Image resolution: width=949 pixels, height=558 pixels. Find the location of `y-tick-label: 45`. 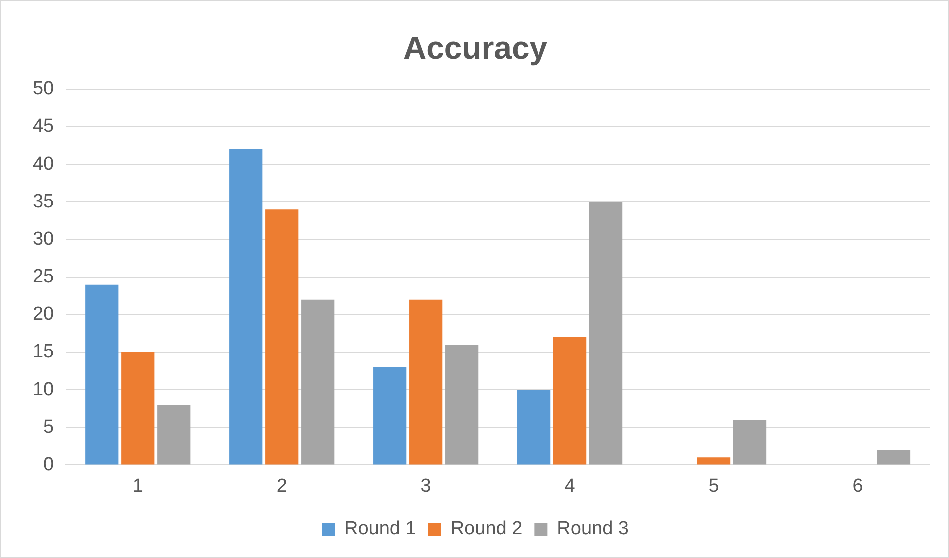

y-tick-label: 45 is located at coordinates (43, 127).